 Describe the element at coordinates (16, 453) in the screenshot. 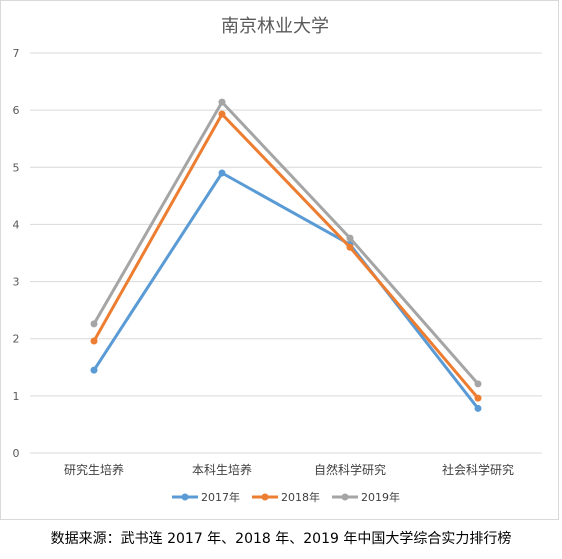

I see `y-tick-label: 0` at that location.